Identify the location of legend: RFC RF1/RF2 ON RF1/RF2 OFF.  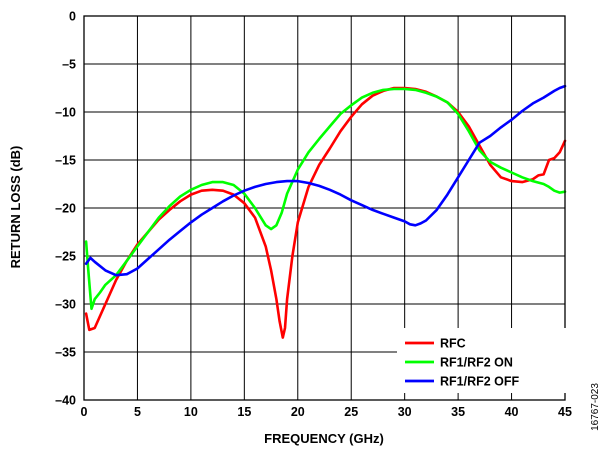
(482, 360).